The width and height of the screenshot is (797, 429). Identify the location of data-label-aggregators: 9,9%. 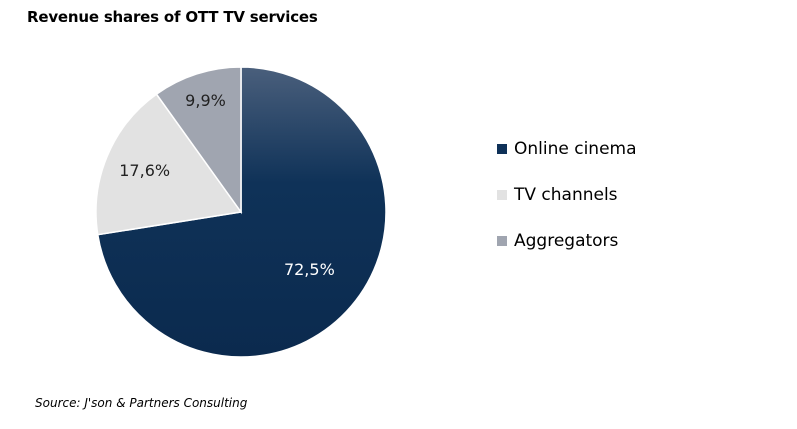
(205, 100).